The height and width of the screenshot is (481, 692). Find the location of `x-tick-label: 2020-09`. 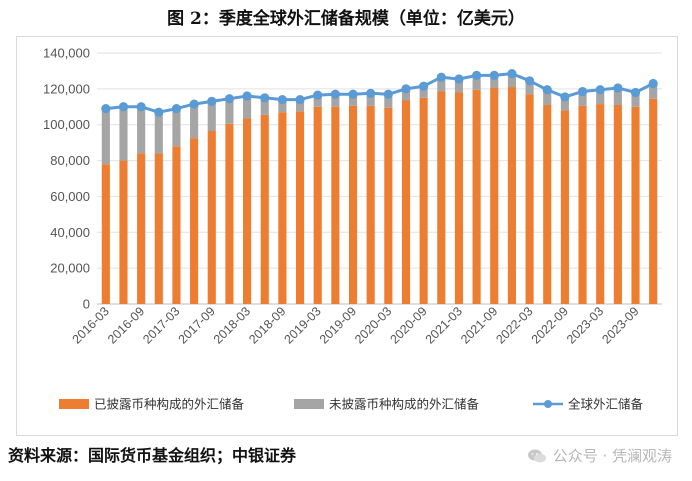

x-tick-label: 2020-09 is located at coordinates (408, 325).